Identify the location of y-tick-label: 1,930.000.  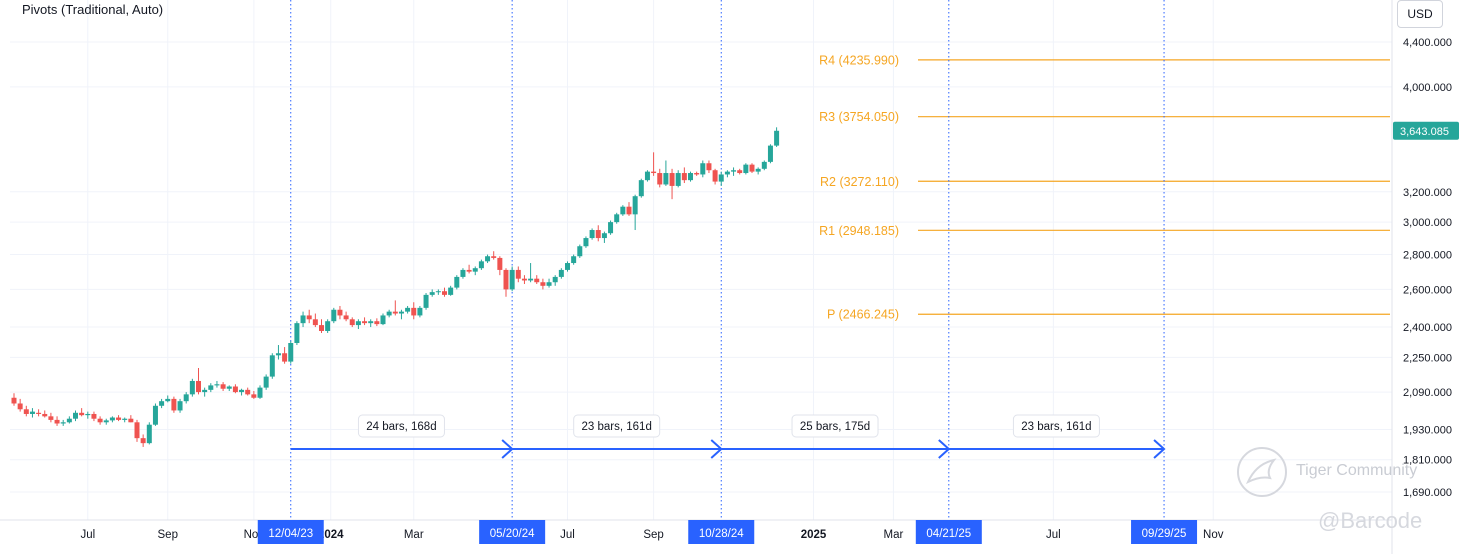
(1427, 431).